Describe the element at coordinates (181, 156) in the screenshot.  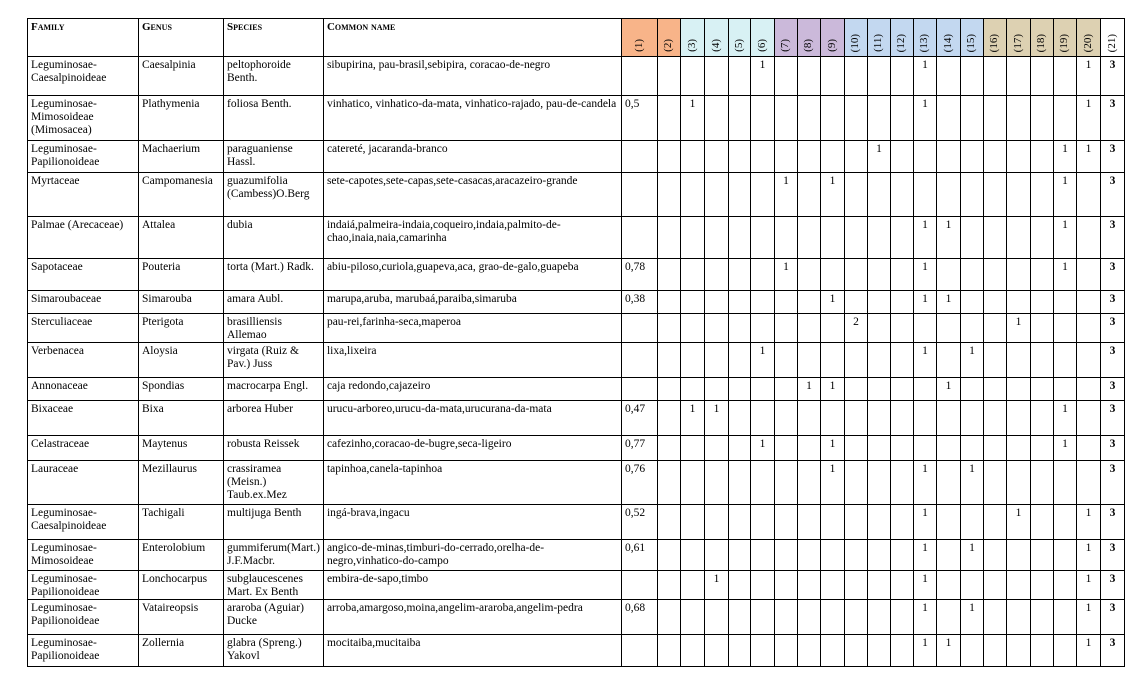
I see `genus-cell: Machaerium` at that location.